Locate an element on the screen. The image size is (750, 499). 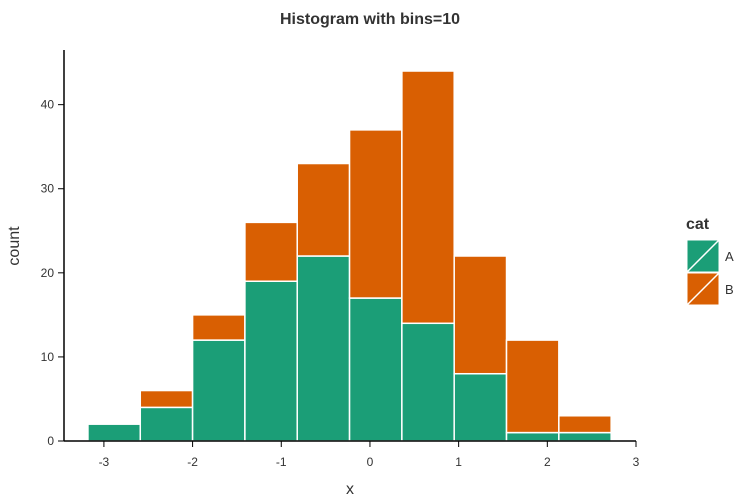
x-ticks: -3 -2 -1 0 1 2 3 is located at coordinates (369, 455).